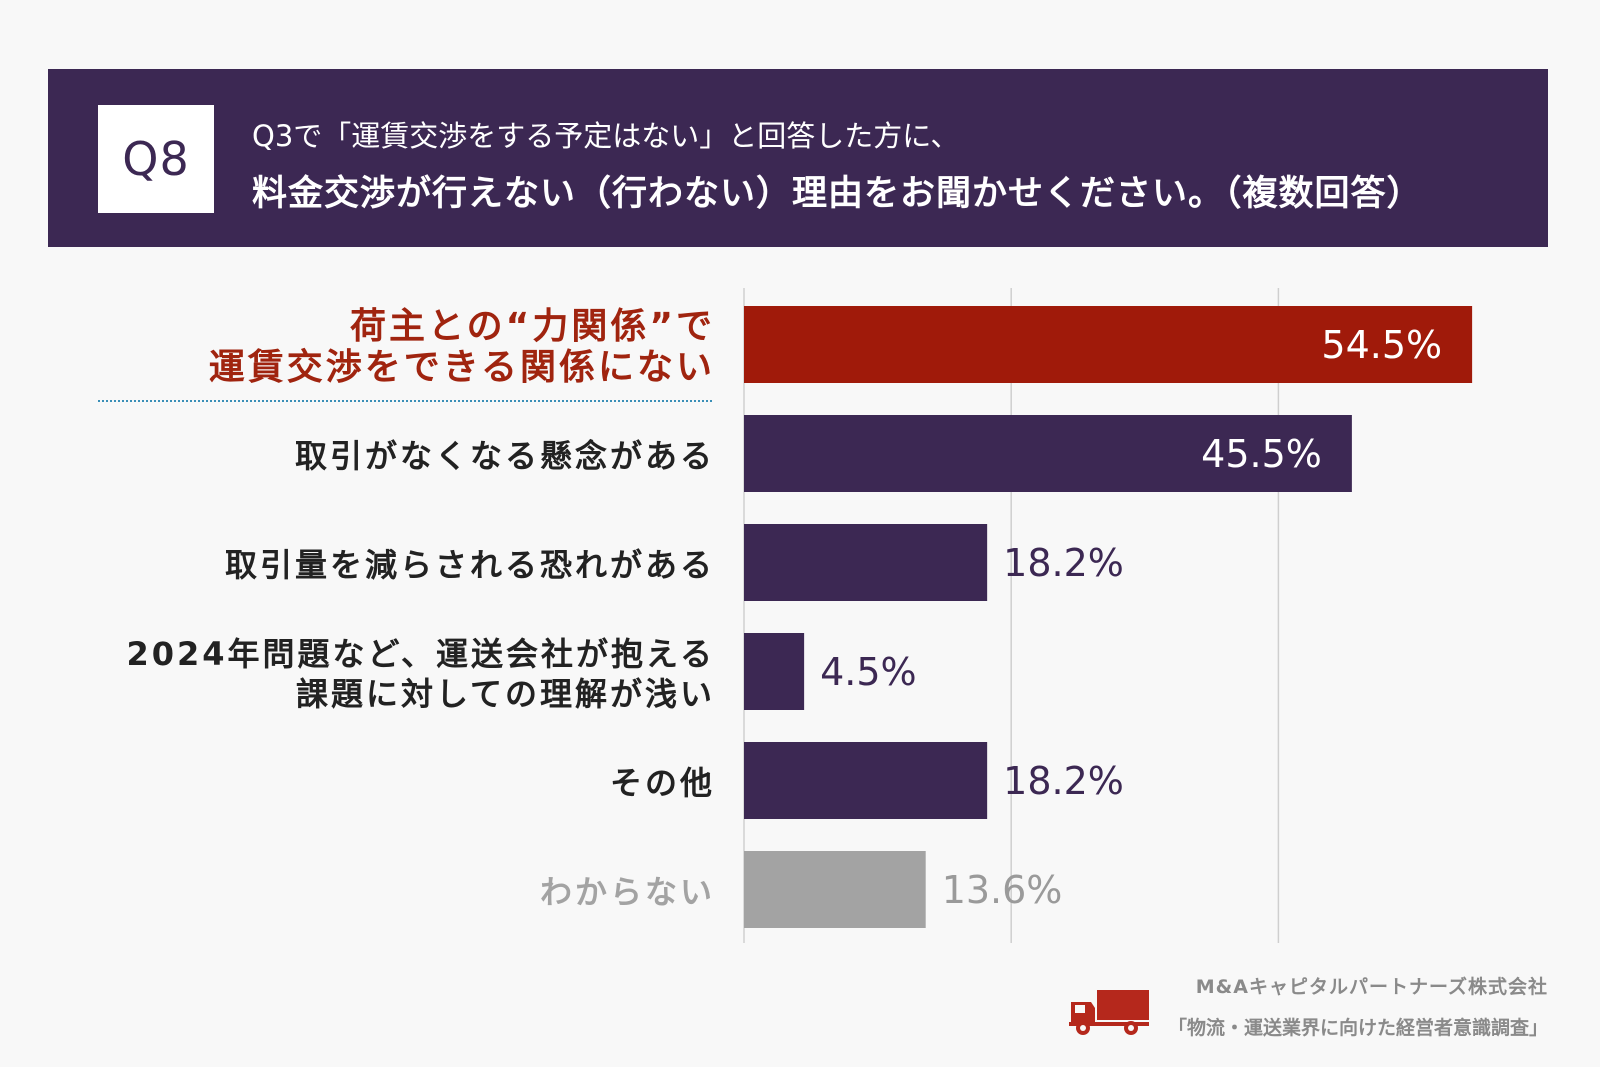 The width and height of the screenshot is (1600, 1067). Describe the element at coordinates (1261, 453) in the screenshot. I see `value-label-2: 45.5%` at that location.